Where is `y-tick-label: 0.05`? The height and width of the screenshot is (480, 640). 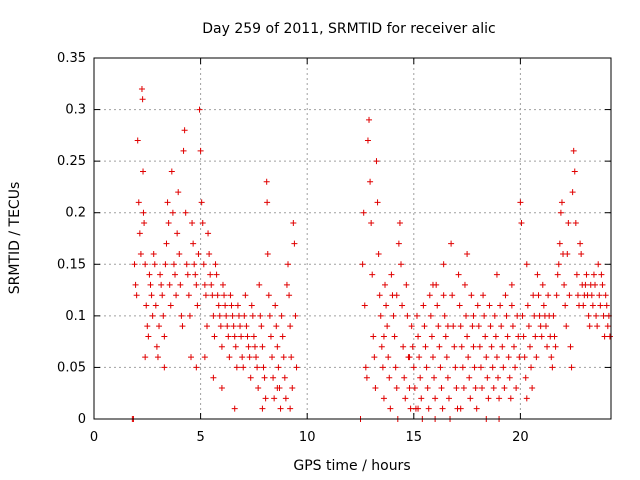 y-tick-label: 0.05 is located at coordinates (71, 367).